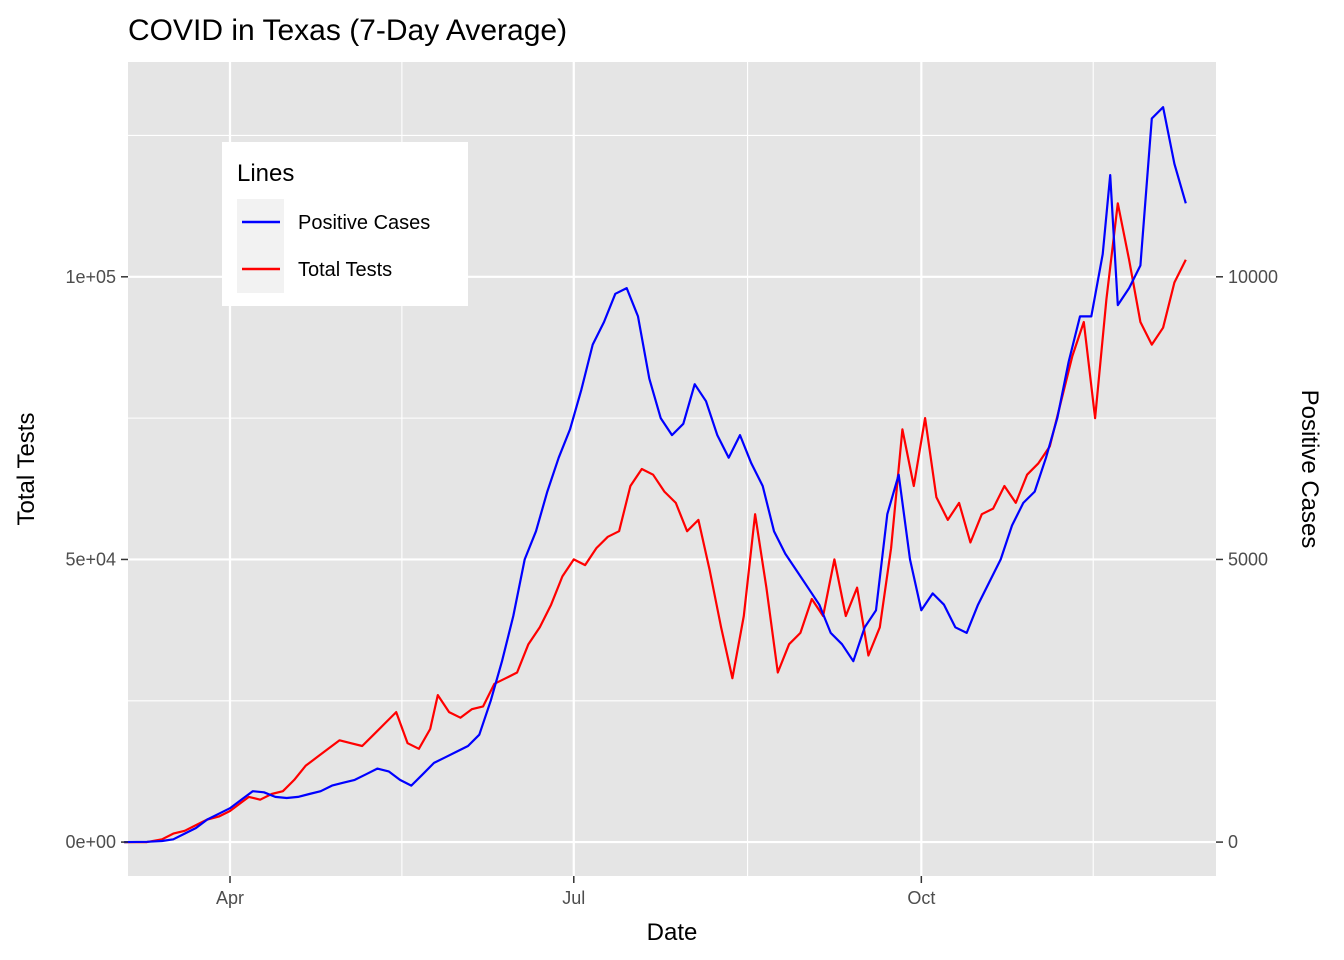  Describe the element at coordinates (1233, 842) in the screenshot. I see `y2-tick-label: 0` at that location.